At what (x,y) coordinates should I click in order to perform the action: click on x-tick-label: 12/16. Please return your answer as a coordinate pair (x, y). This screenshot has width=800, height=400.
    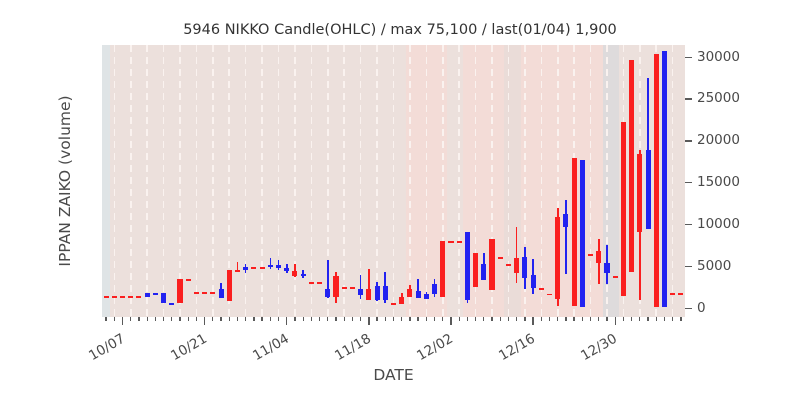
    Looking at the image, I should click on (517, 347).